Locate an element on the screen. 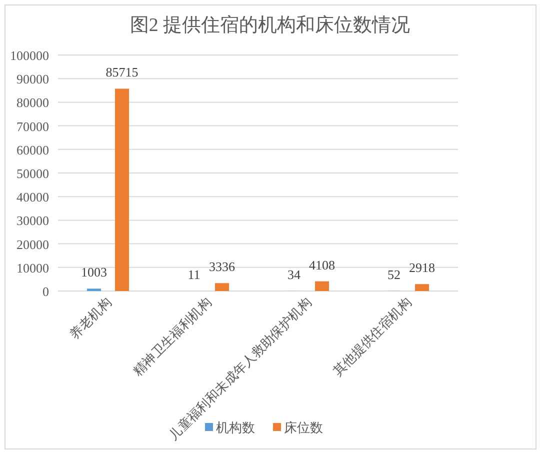  data-label: 34 is located at coordinates (294, 274).